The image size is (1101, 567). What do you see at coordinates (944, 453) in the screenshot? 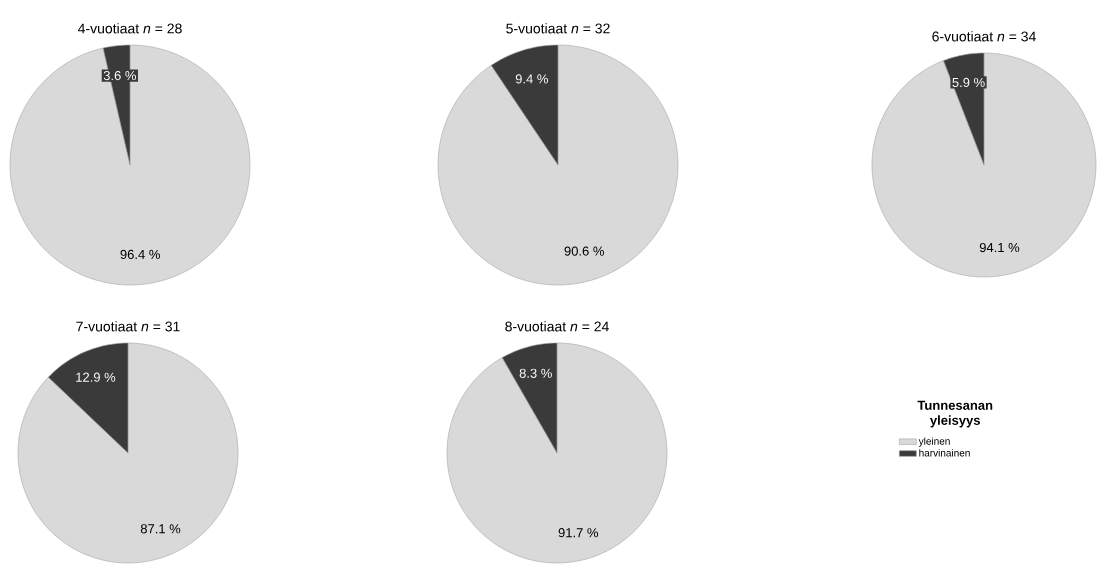
I see `legend-label: harvinainen` at bounding box center [944, 453].